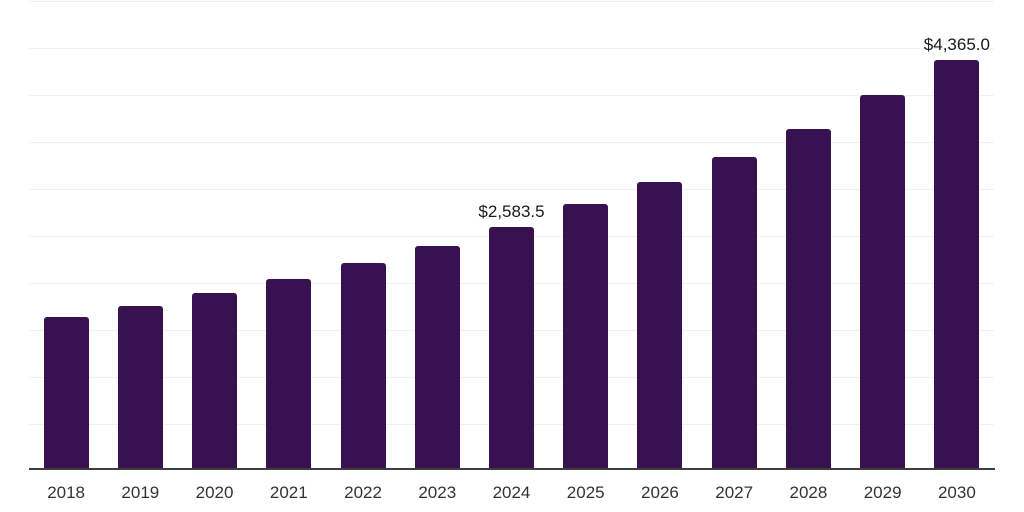 The image size is (1024, 512). I want to click on bar-2030, so click(957, 264).